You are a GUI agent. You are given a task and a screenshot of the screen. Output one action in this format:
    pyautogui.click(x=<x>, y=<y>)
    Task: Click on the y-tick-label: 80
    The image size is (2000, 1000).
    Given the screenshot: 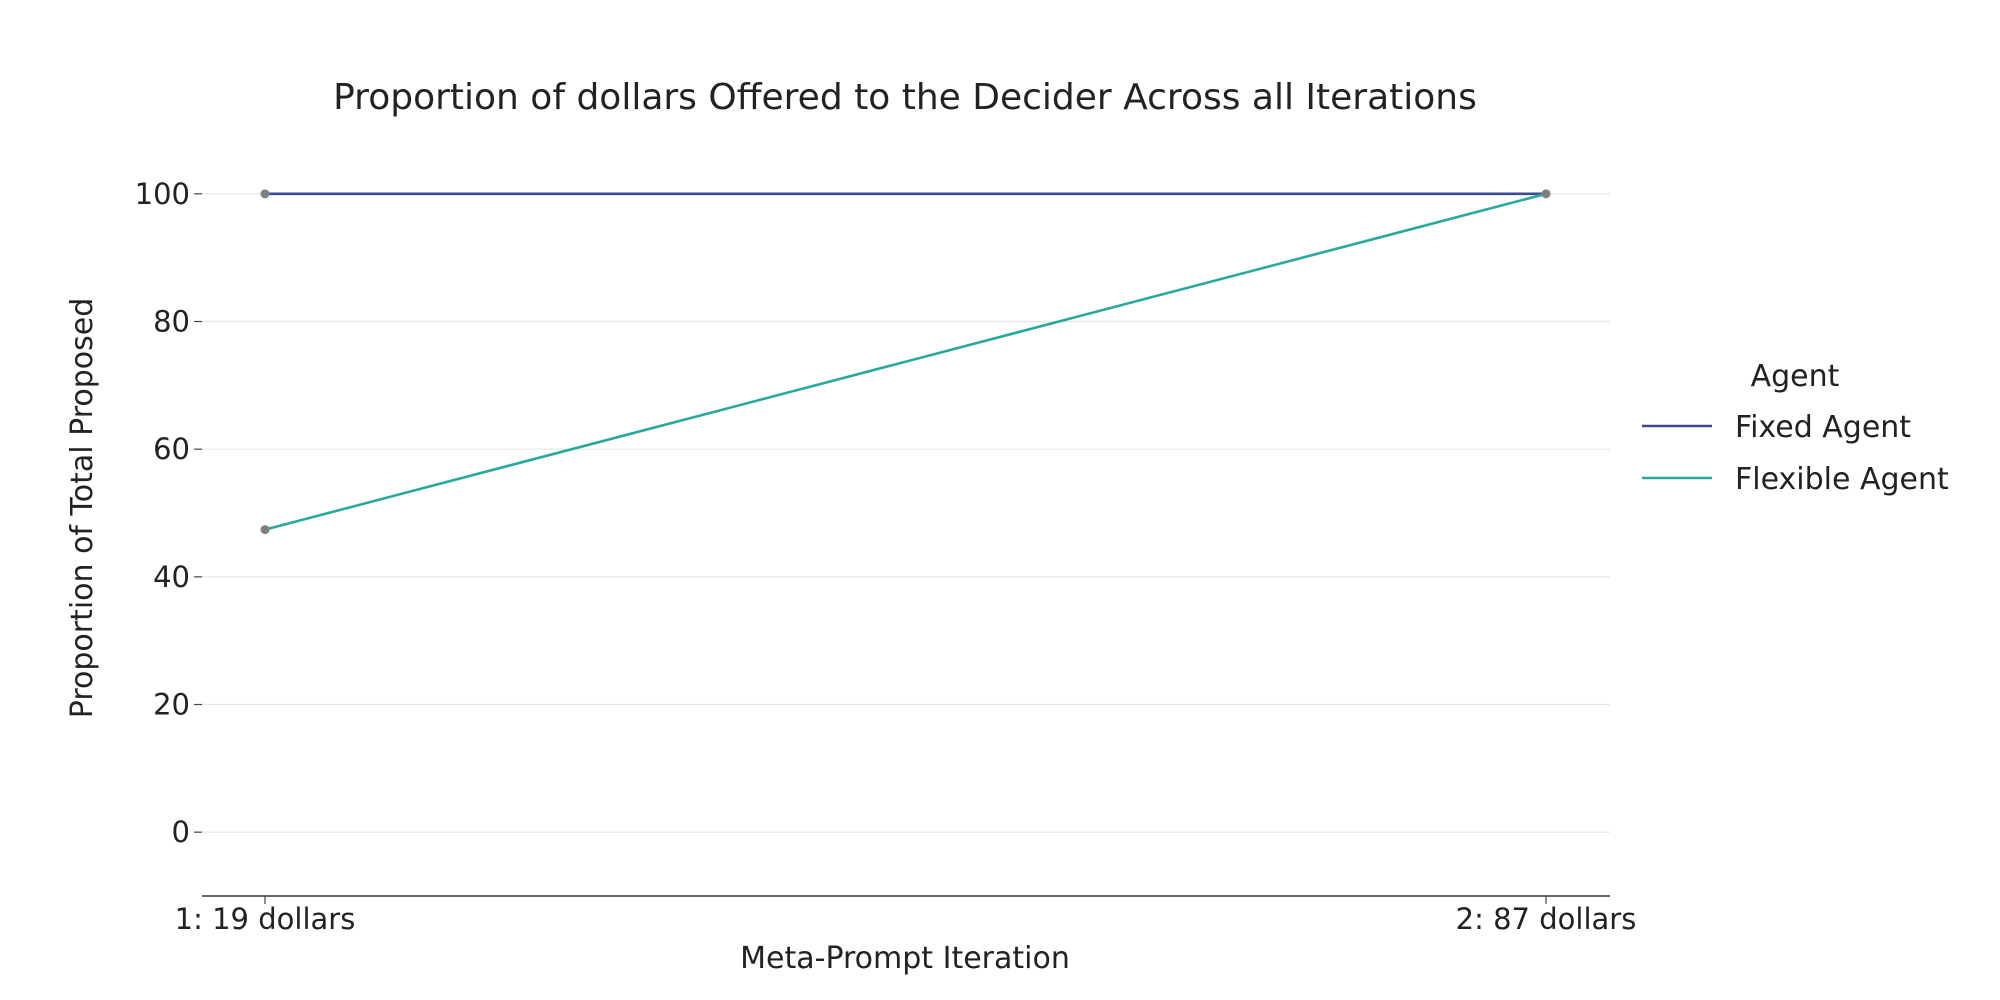 What is the action you would take?
    pyautogui.click(x=171, y=322)
    